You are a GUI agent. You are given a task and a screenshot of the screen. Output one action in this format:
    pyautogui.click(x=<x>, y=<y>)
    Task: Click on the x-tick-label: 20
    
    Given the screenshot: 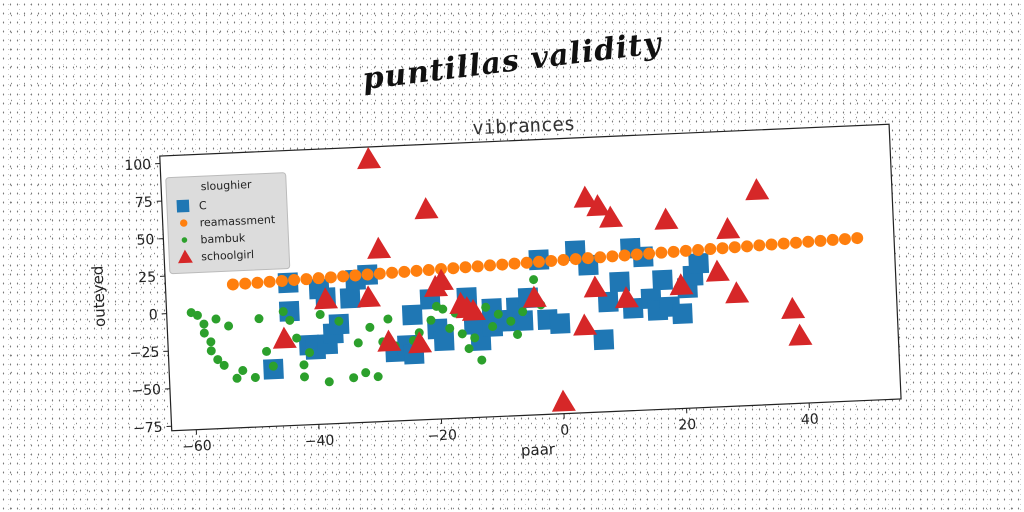 What is the action you would take?
    pyautogui.click(x=687, y=425)
    